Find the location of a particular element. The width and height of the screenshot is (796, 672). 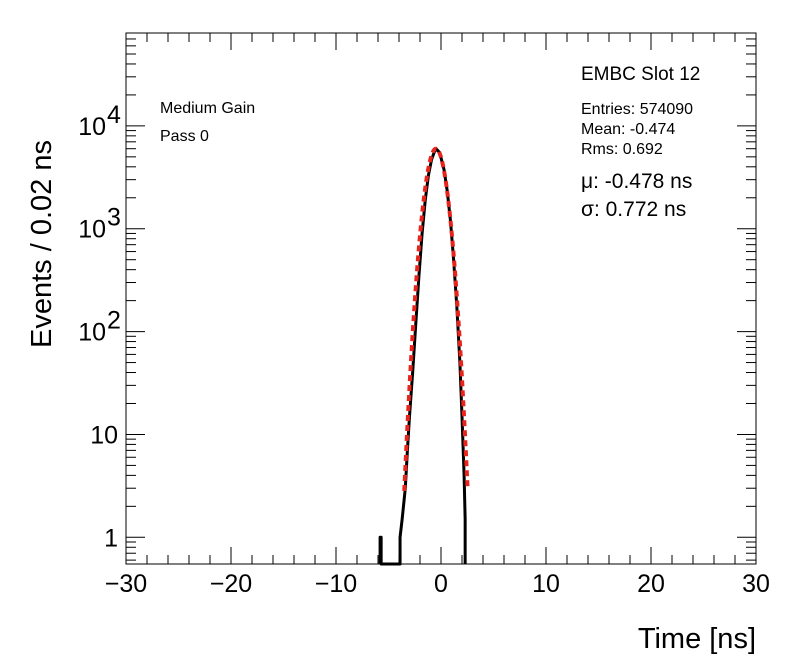

x-tick-label: 0 is located at coordinates (441, 584).